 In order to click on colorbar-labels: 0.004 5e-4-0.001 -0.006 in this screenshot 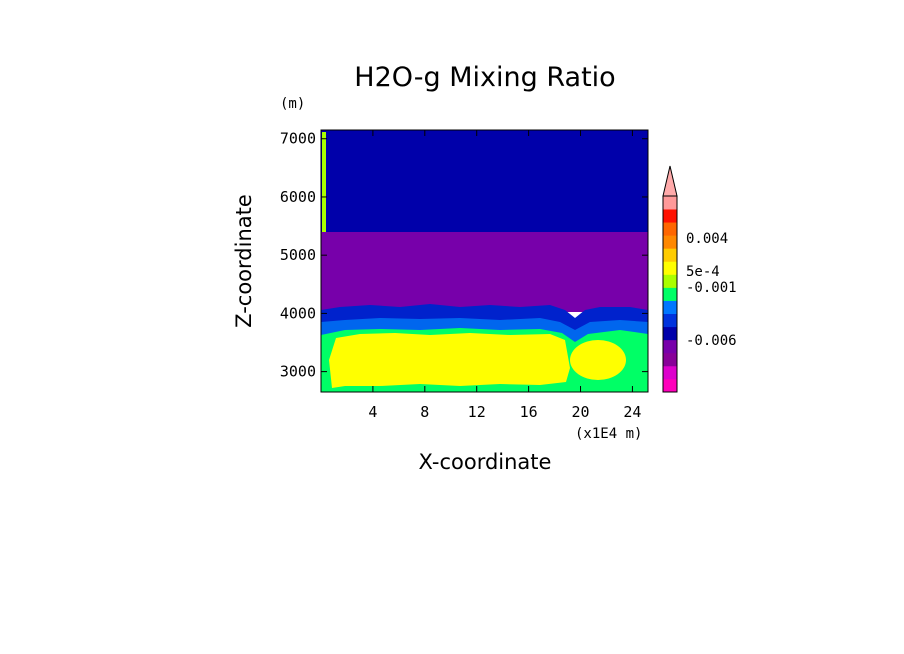, I will do `click(711, 290)`.